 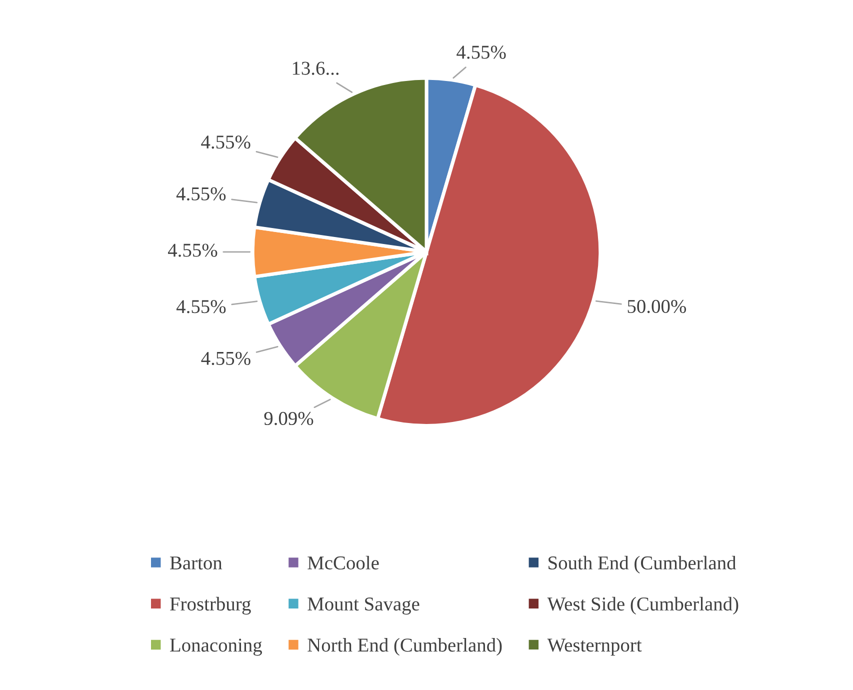 What do you see at coordinates (216, 647) in the screenshot?
I see `legend-label: Lonaconing` at bounding box center [216, 647].